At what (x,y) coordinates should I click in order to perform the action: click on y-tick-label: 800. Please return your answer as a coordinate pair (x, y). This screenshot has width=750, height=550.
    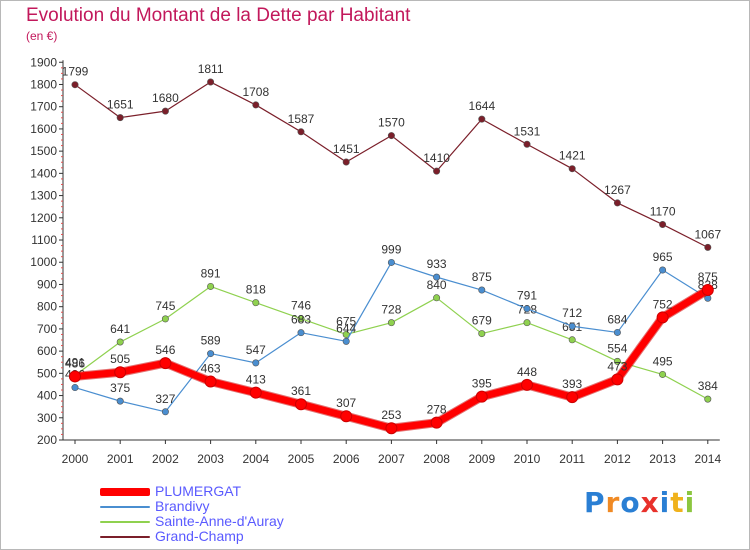
    Looking at the image, I should click on (47, 307).